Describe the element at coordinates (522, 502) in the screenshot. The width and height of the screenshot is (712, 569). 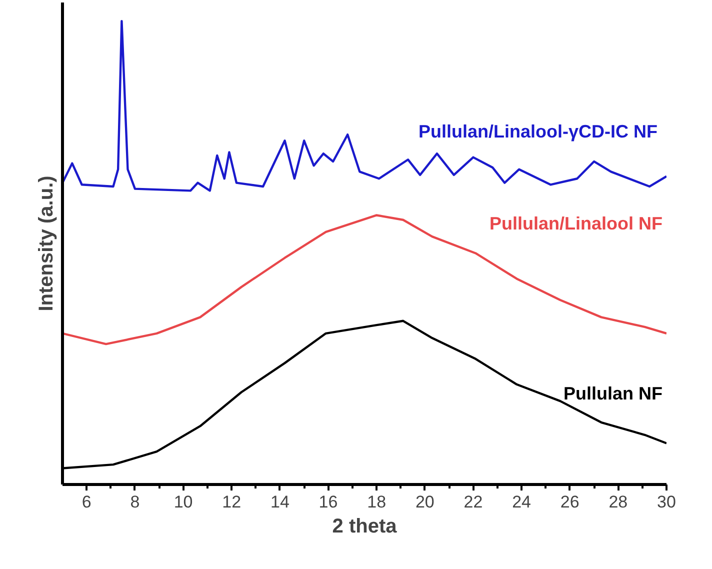
I see `x-tick-label: 24` at that location.